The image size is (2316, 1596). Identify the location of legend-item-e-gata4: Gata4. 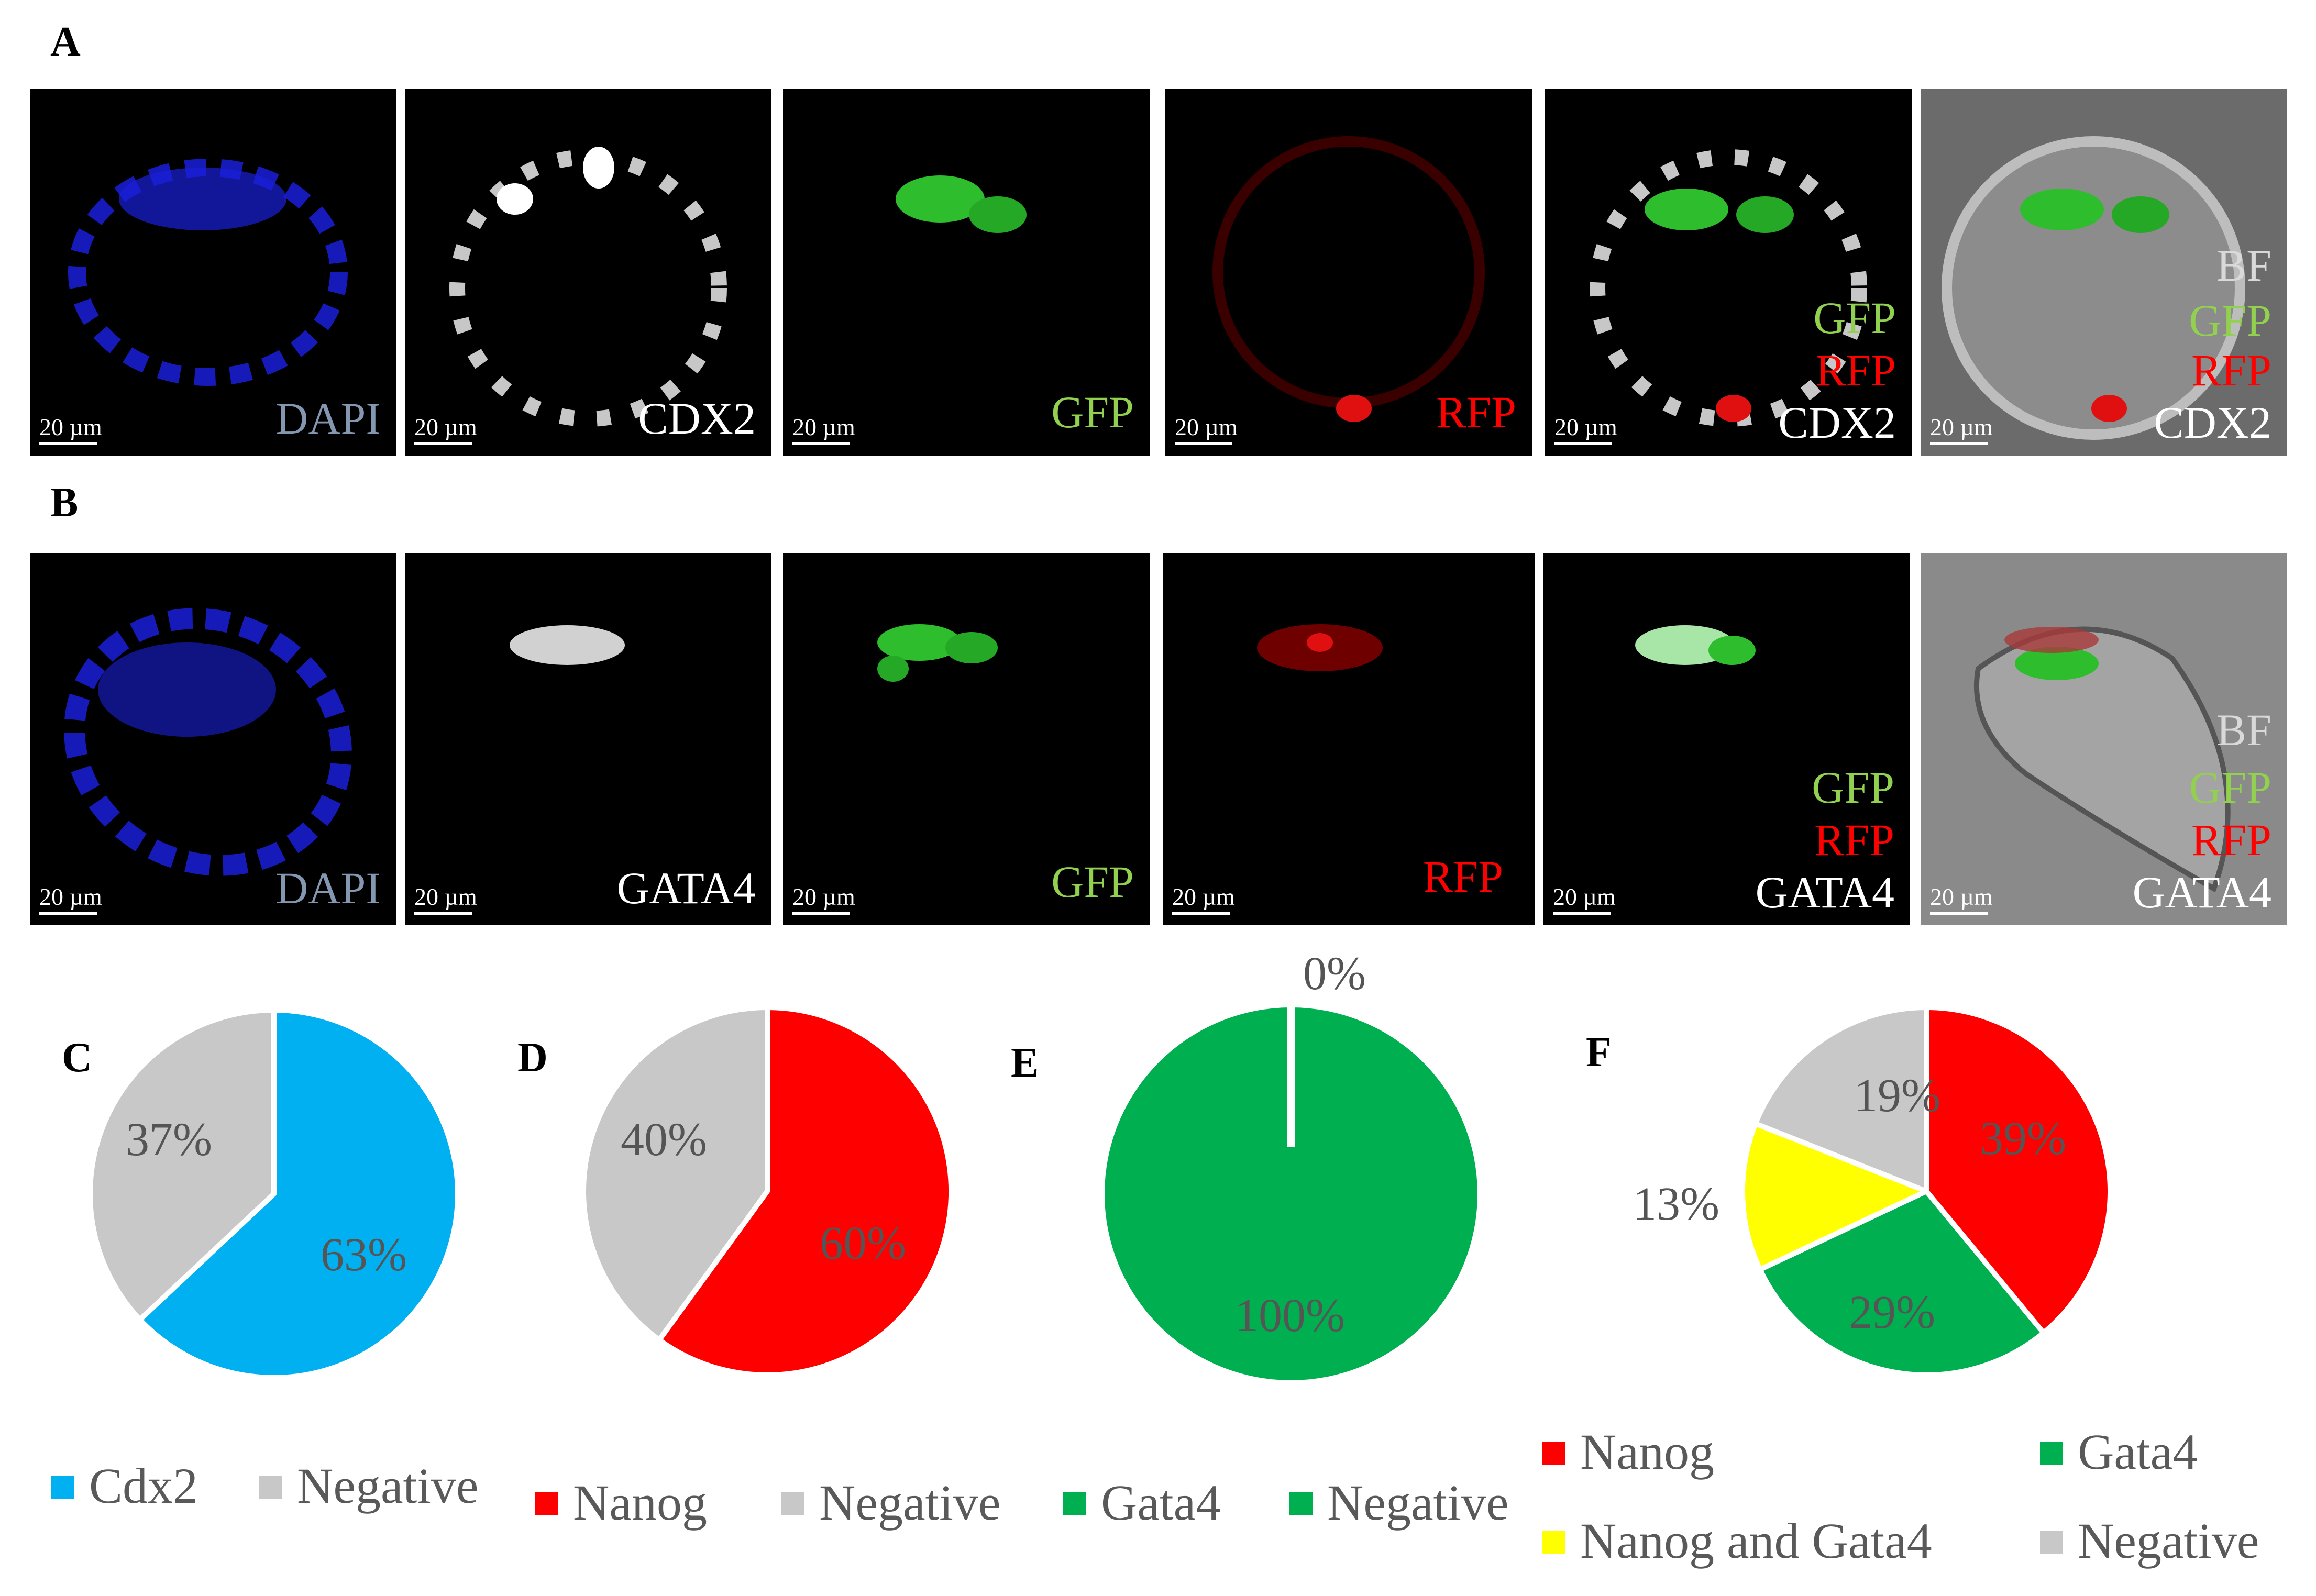
(1142, 1503).